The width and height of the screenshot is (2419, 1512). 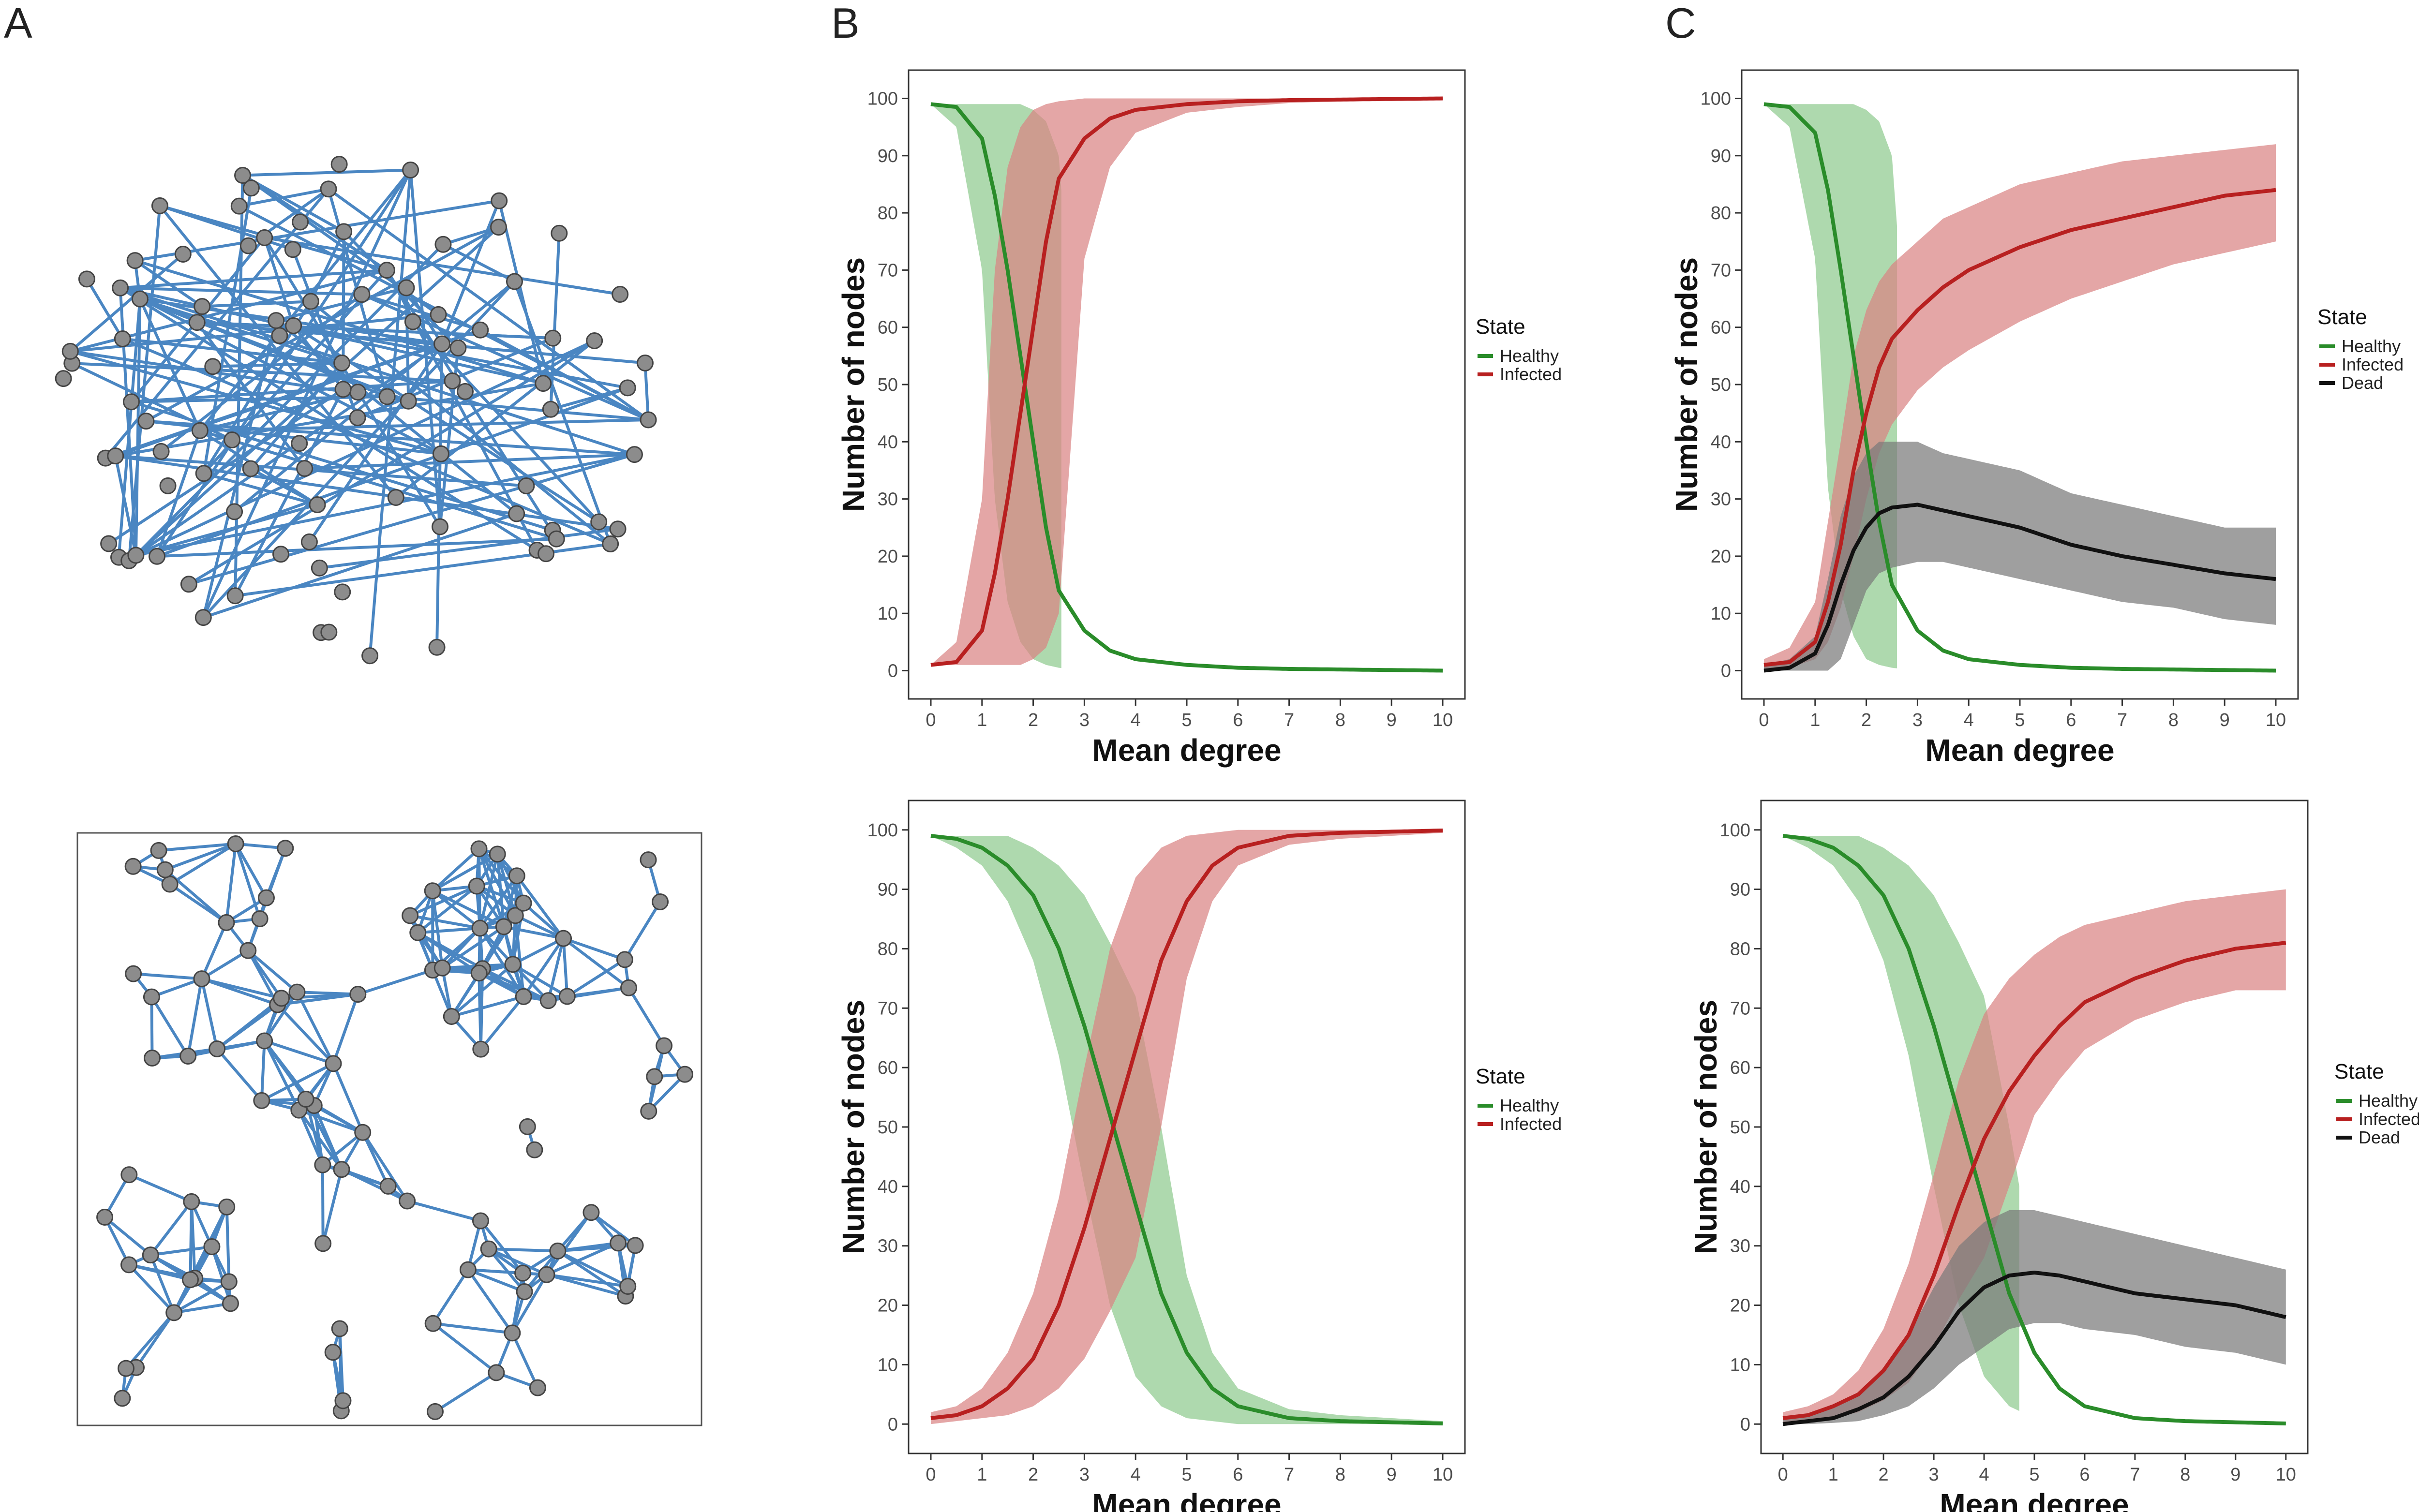 What do you see at coordinates (2035, 1156) in the screenshot?
I see `infected-confidence-band` at bounding box center [2035, 1156].